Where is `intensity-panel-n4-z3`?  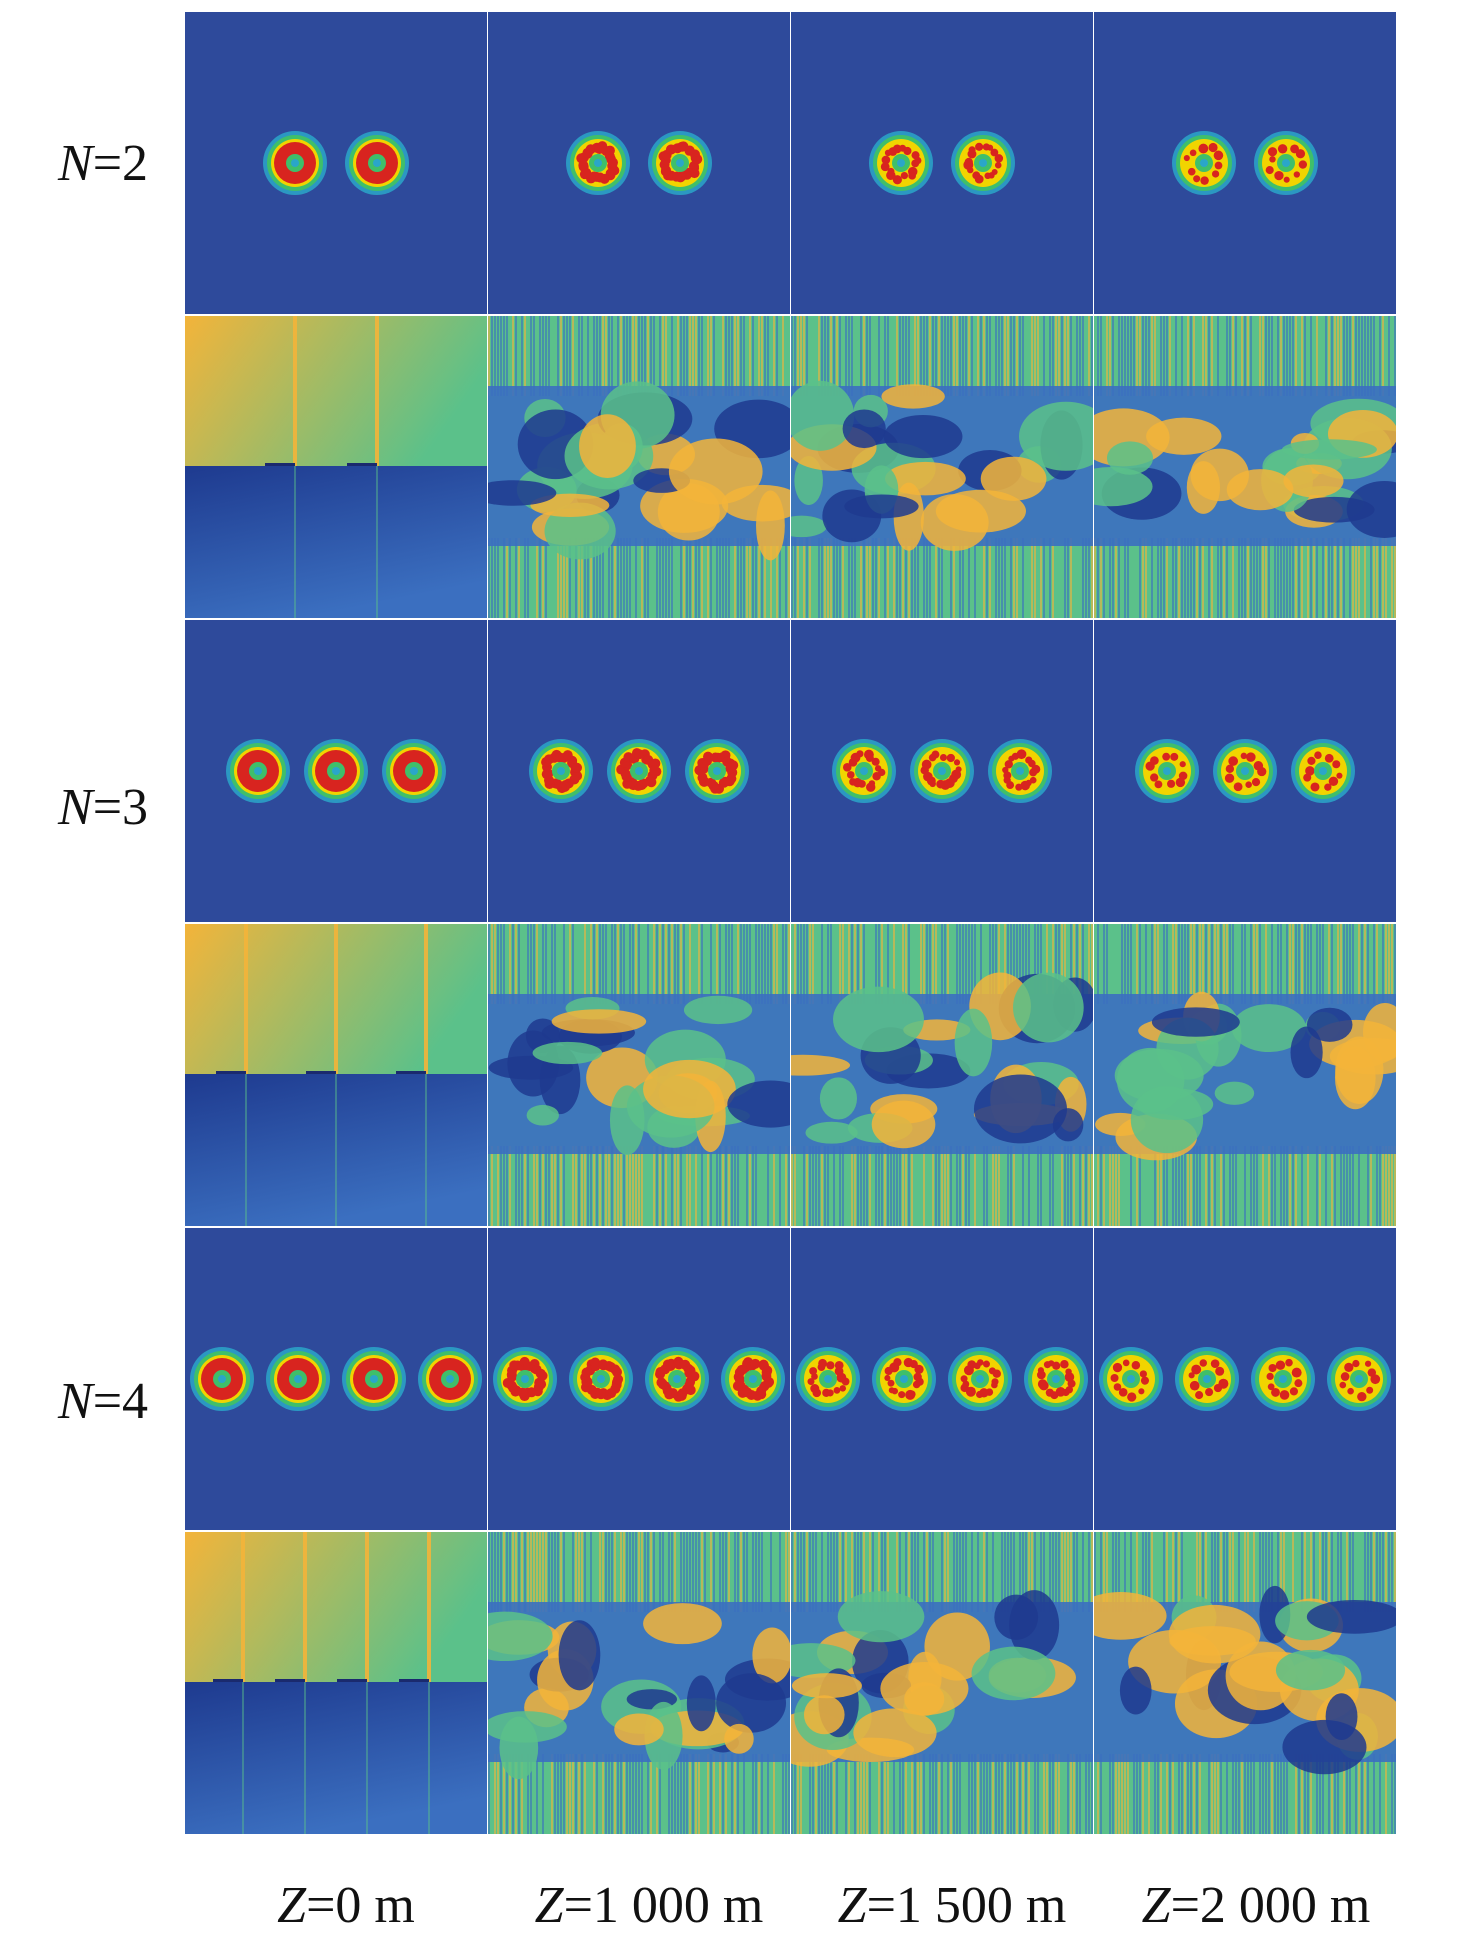 intensity-panel-n4-z3 is located at coordinates (1245, 1379).